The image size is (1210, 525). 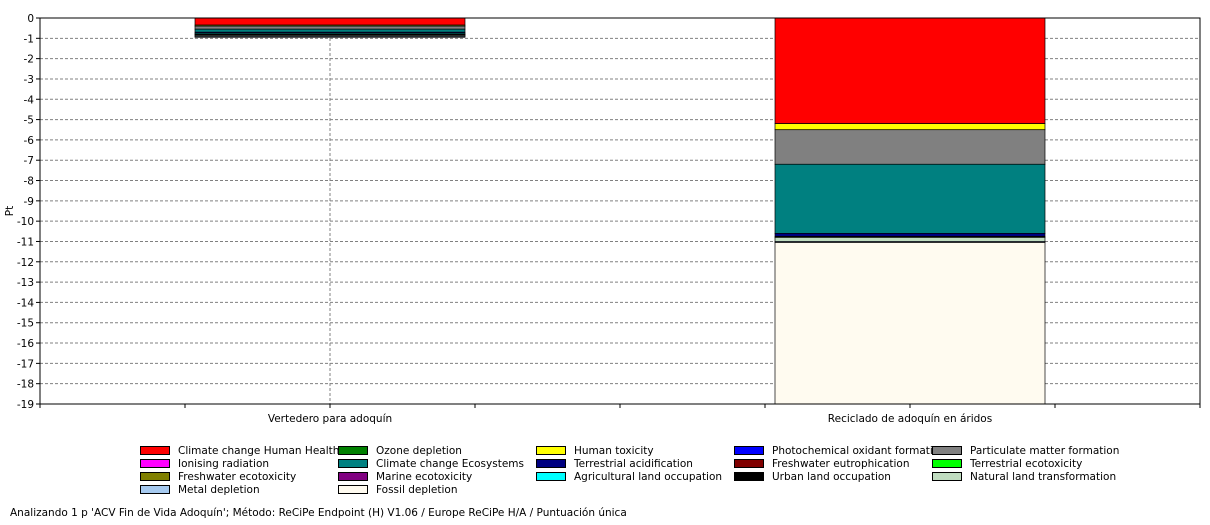 I want to click on legend-label: Ionising radiation, so click(x=224, y=464).